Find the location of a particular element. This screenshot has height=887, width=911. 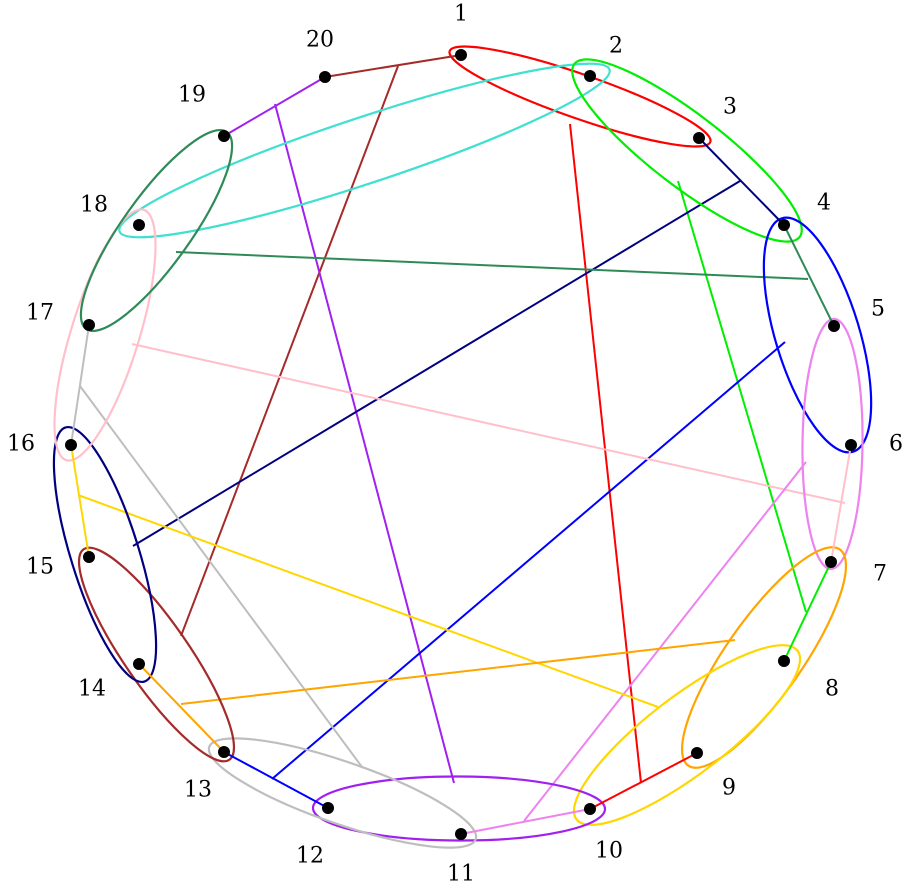

node-label-4: 4 is located at coordinates (824, 203).